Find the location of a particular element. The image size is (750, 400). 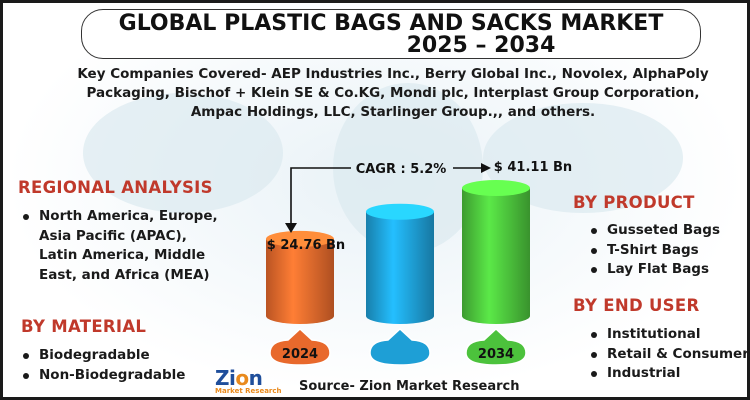

product-heading: BY PRODUCT is located at coordinates (634, 202).